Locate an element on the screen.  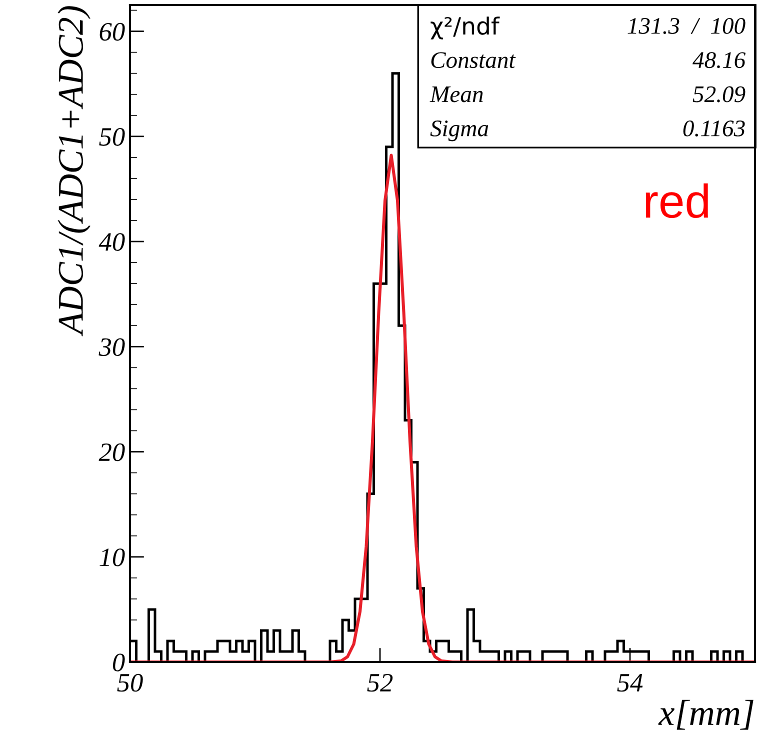
y-tick-label: 50 is located at coordinates (112, 137).